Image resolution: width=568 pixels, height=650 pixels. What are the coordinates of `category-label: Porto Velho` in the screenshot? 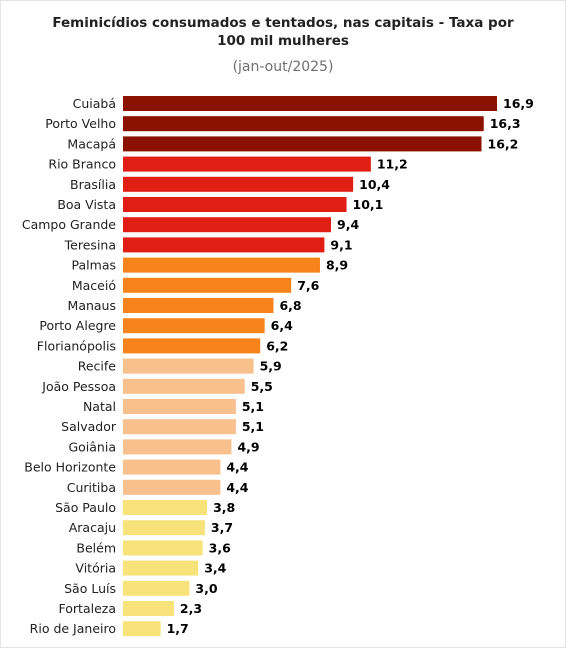 It's located at (80, 123).